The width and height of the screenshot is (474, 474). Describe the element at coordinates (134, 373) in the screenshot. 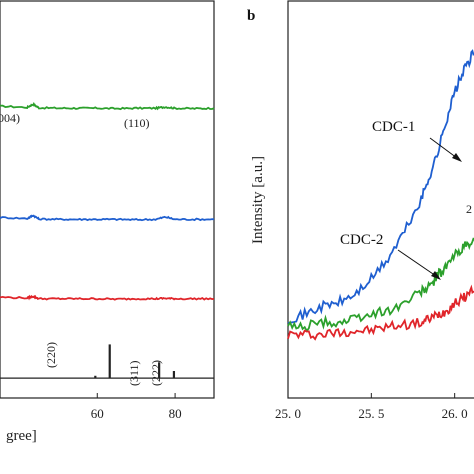

I see `annotation-ref-311: (311)` at that location.